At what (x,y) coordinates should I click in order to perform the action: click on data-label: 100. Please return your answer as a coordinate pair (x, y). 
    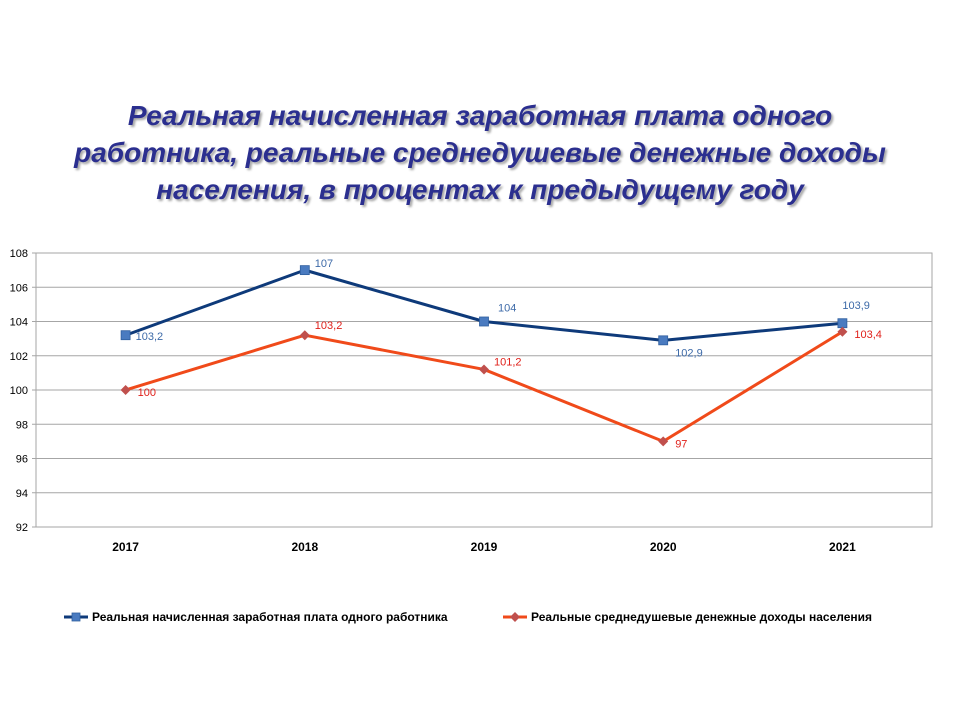
    Looking at the image, I should click on (147, 393).